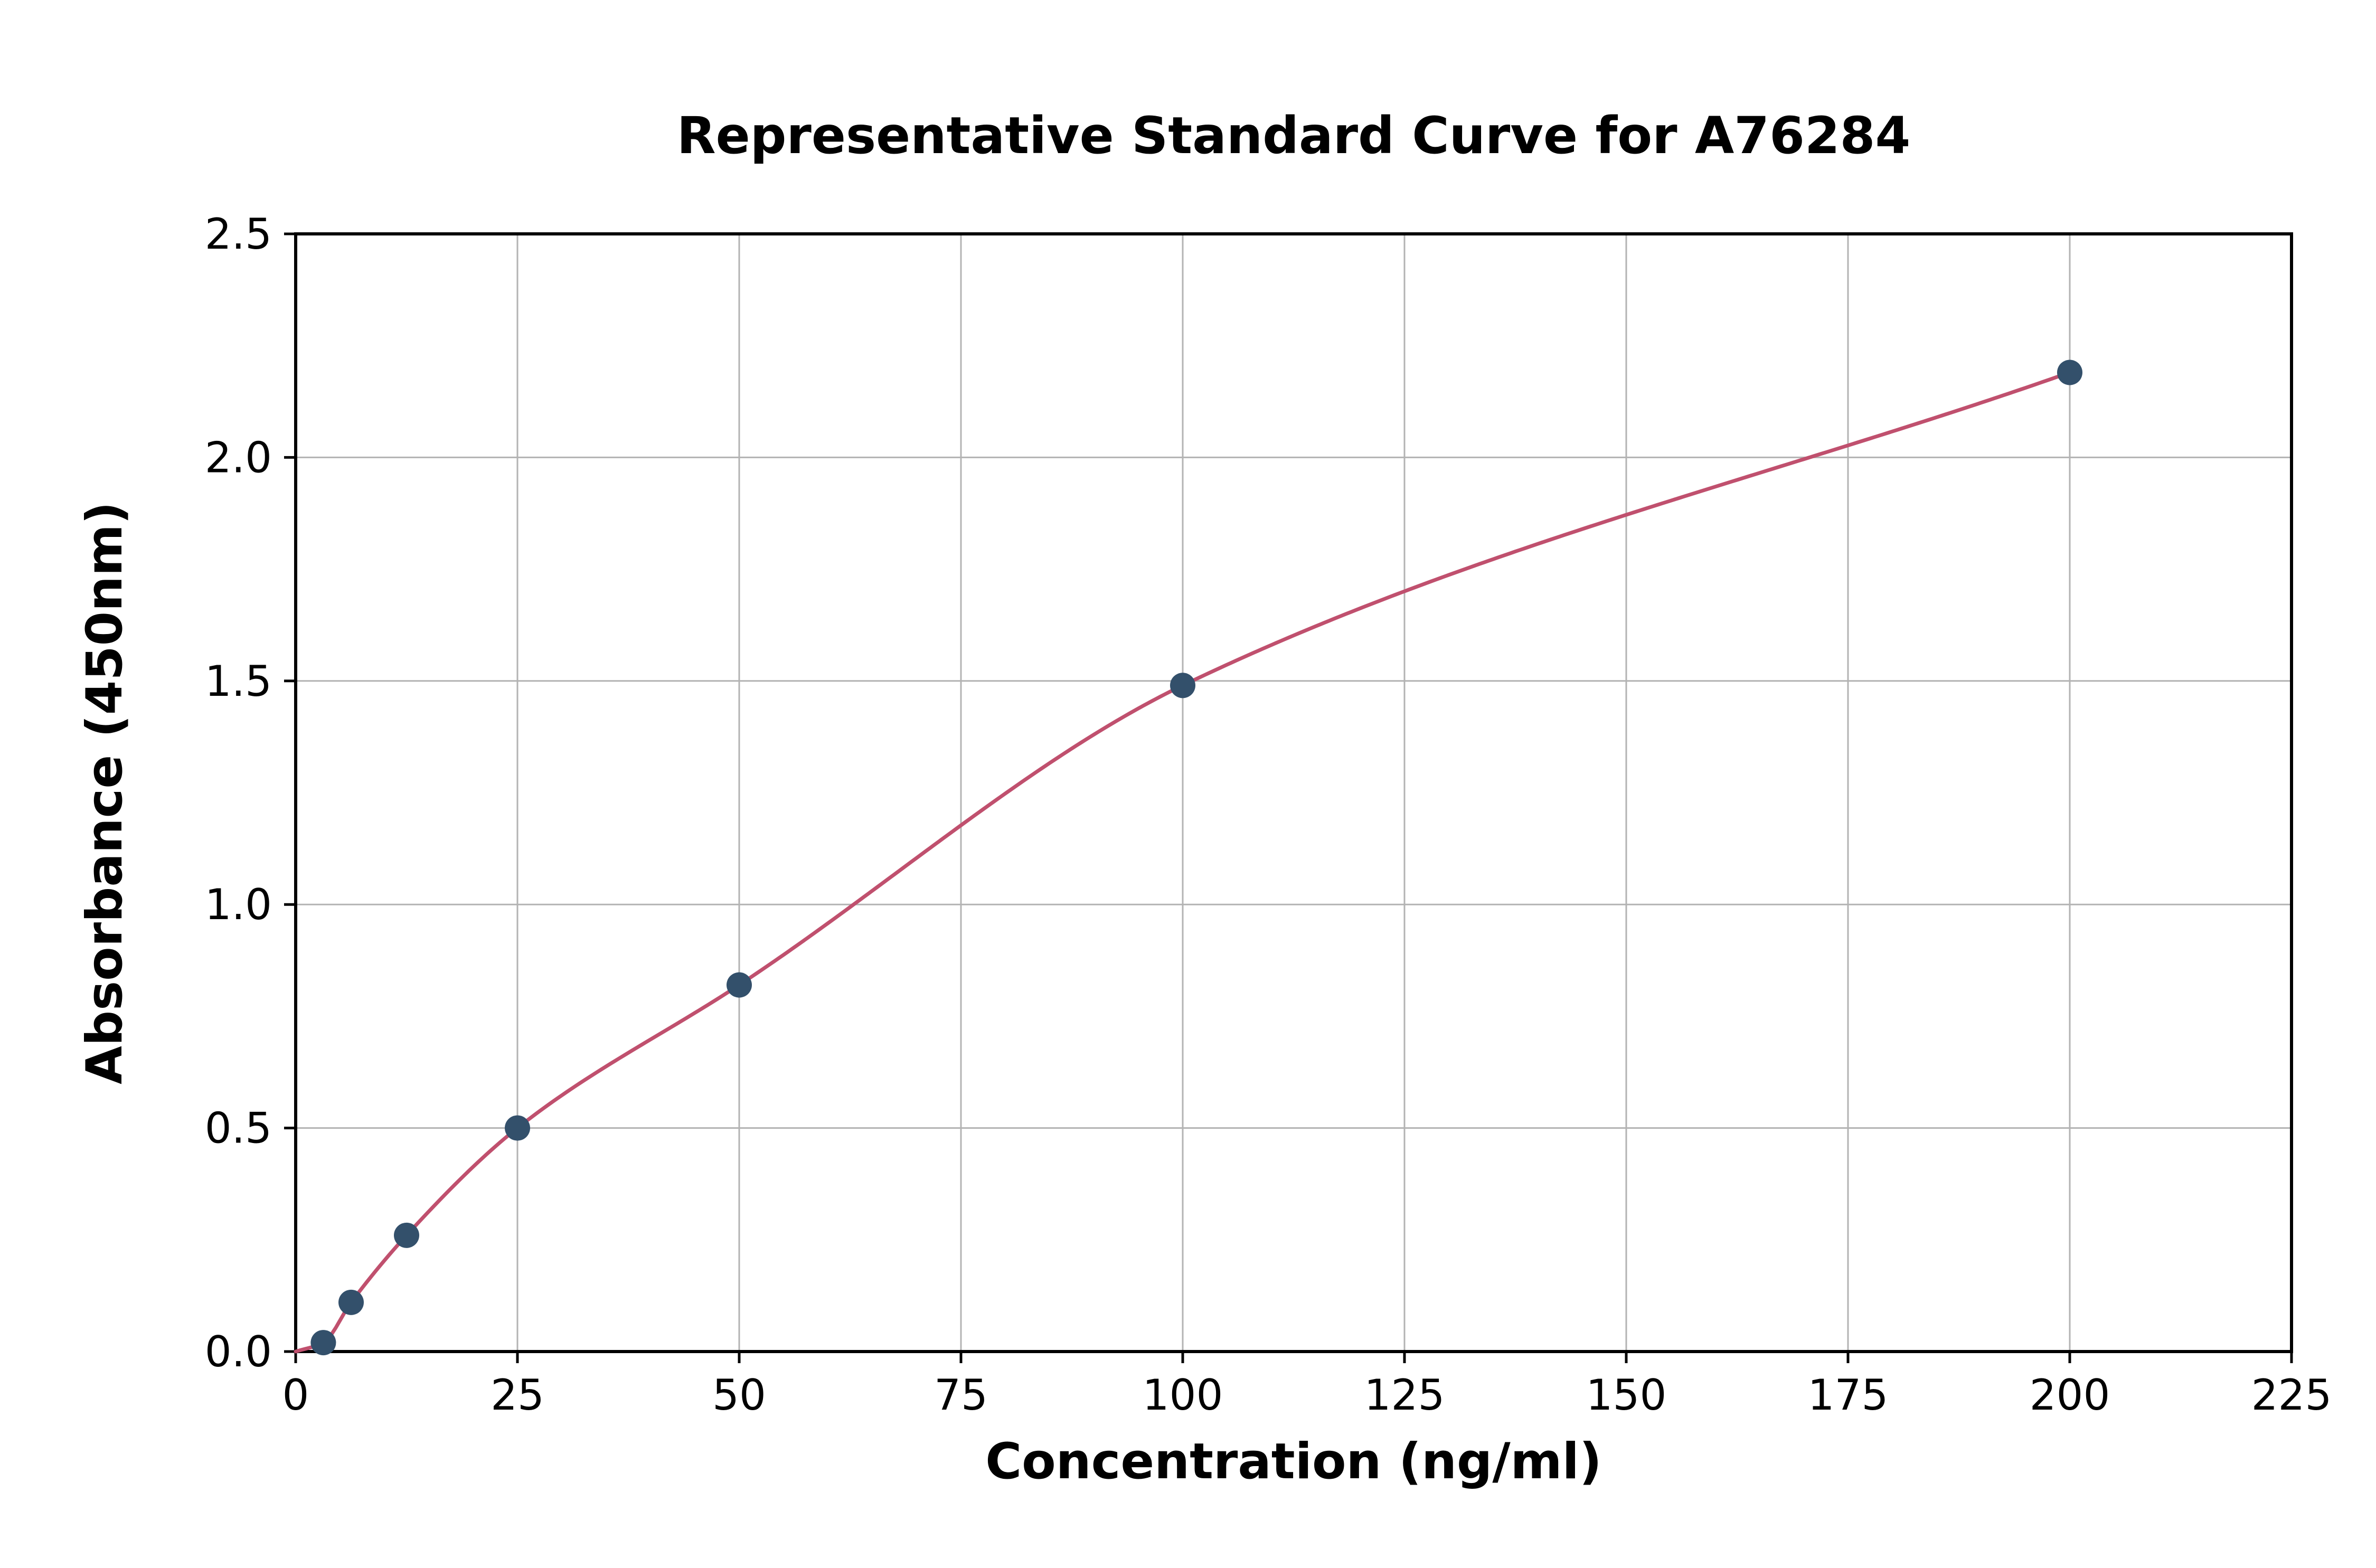  I want to click on y-tick-label: 2.0, so click(239, 457).